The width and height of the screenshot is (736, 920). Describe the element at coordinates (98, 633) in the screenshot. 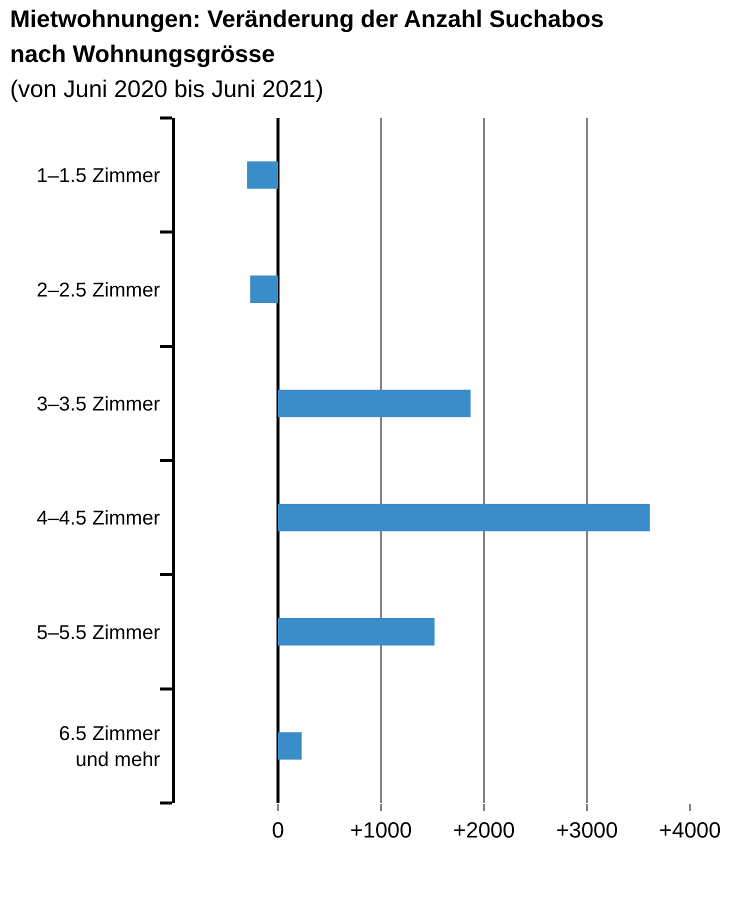

I see `y-tick-label: 5–5.5 Zimmer` at that location.